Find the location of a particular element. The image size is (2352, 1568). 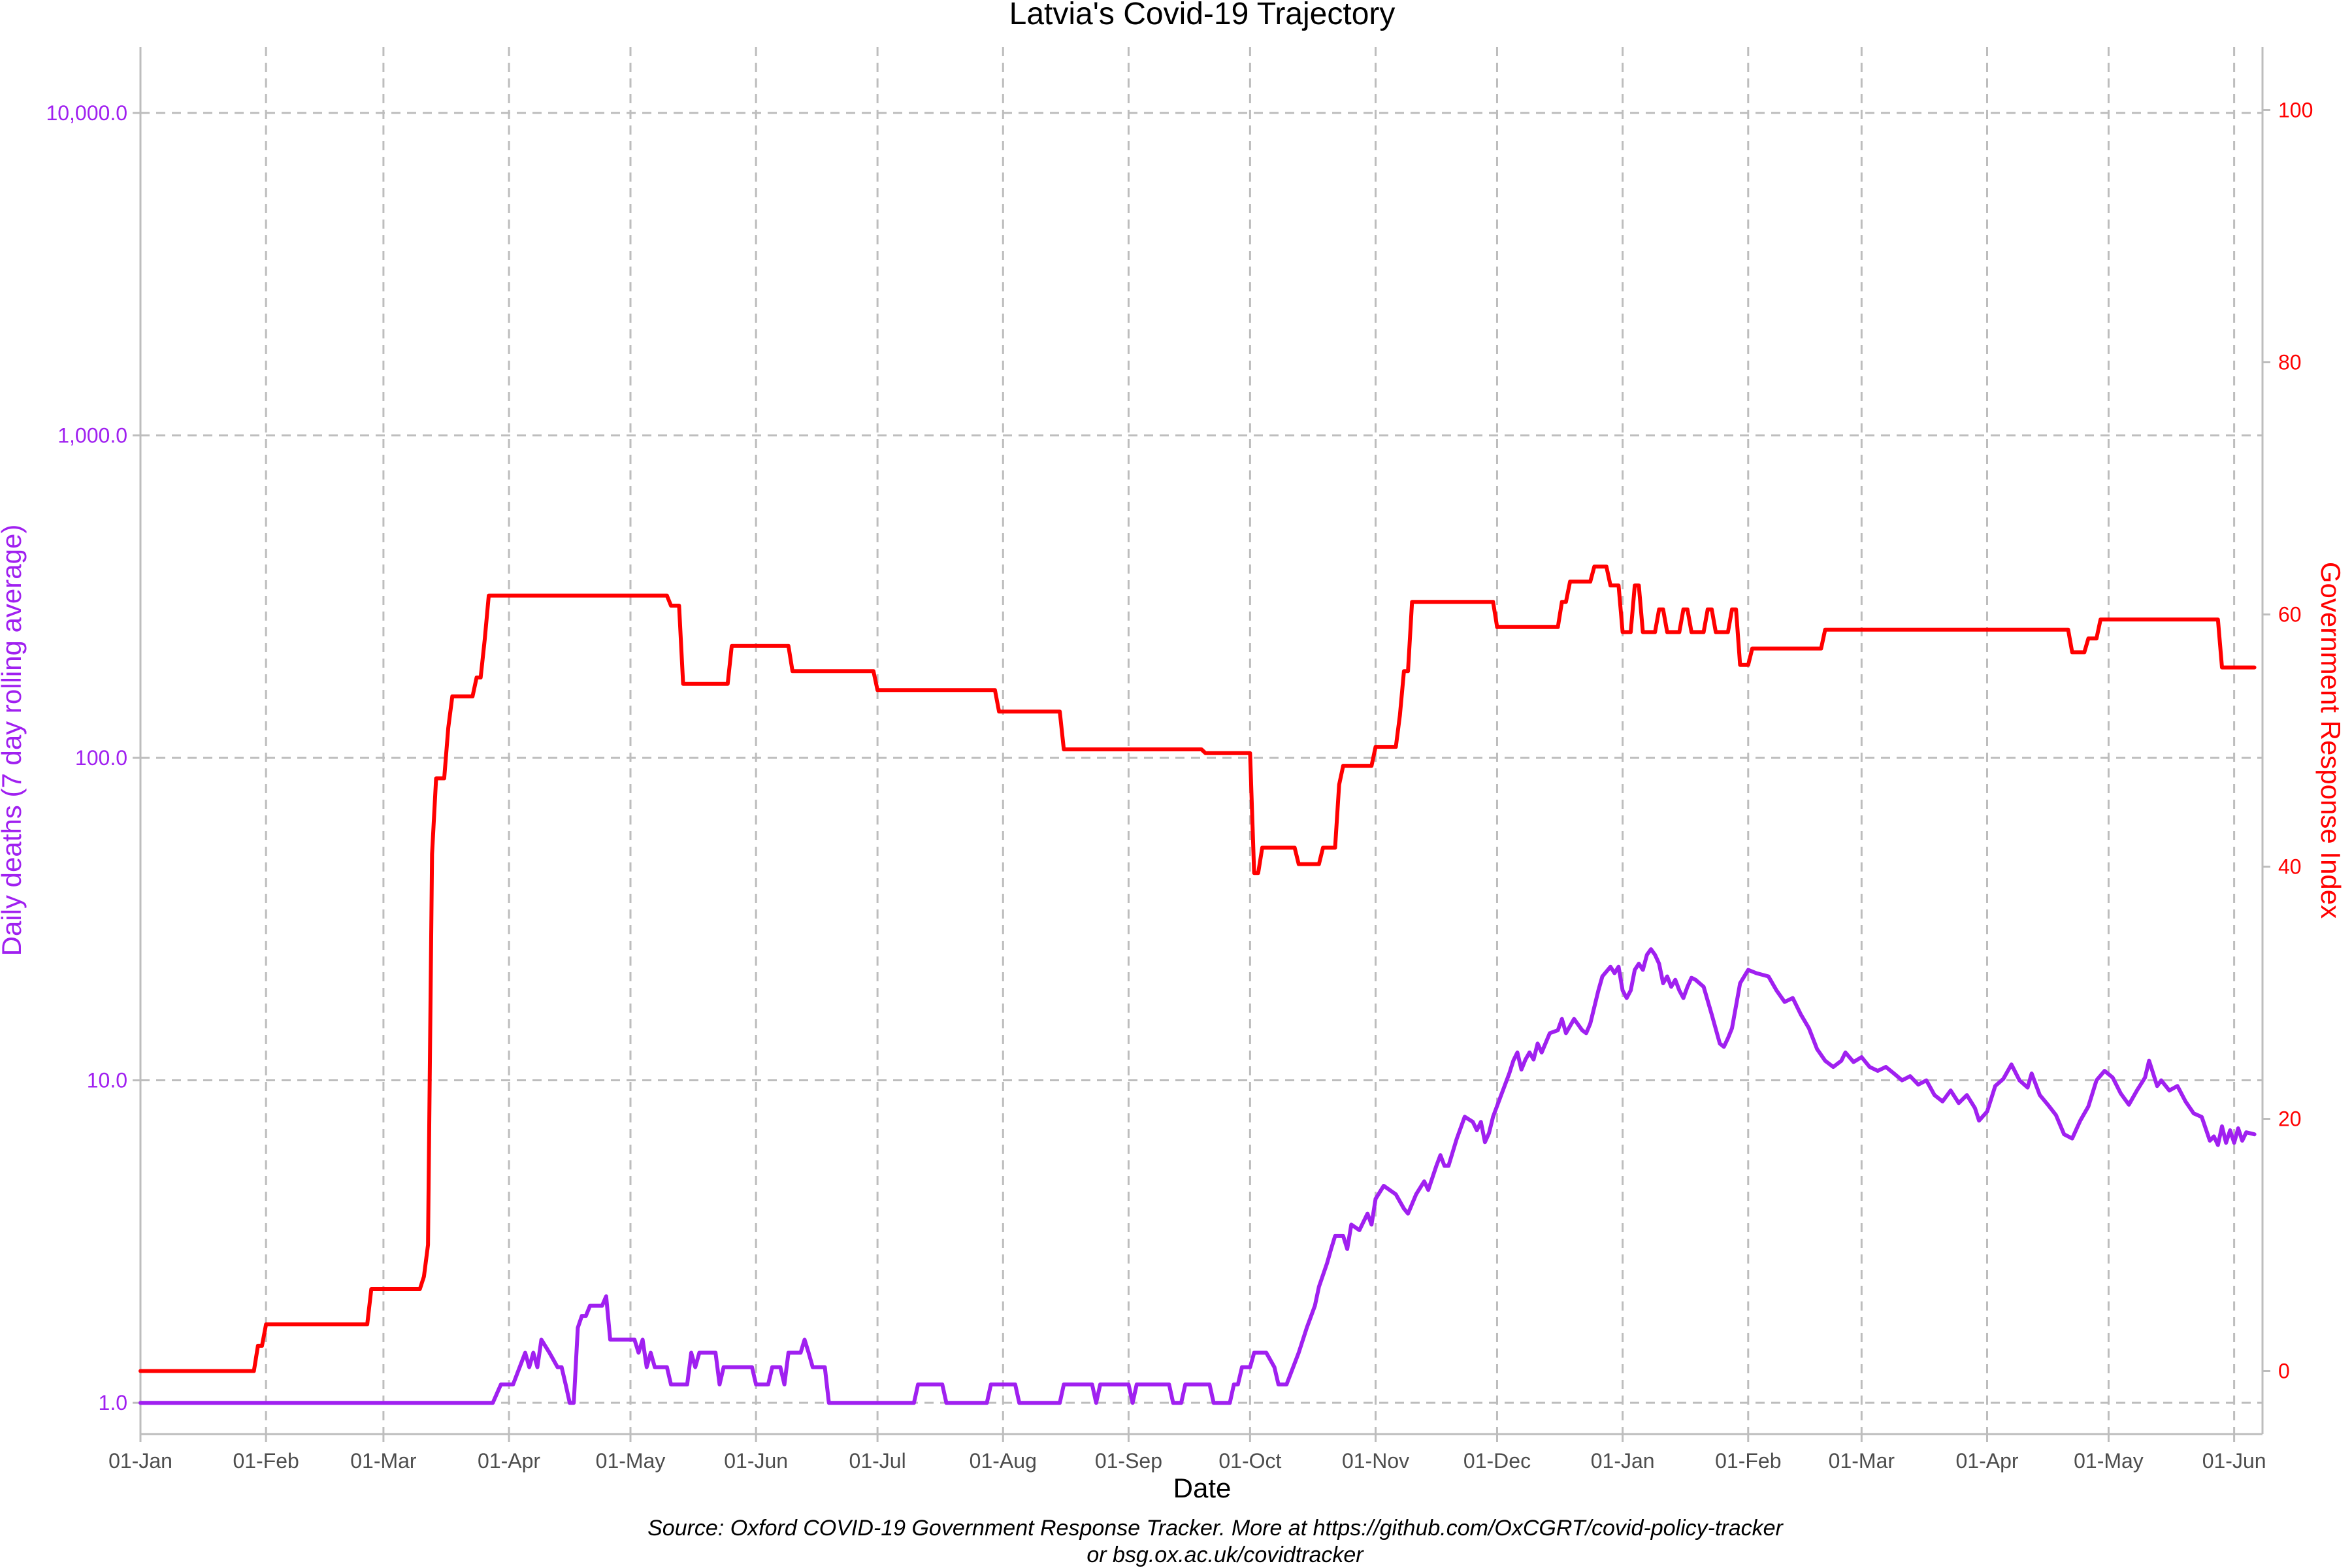

left-axis-title: Daily deaths (7 day rolling average) is located at coordinates (13, 740).